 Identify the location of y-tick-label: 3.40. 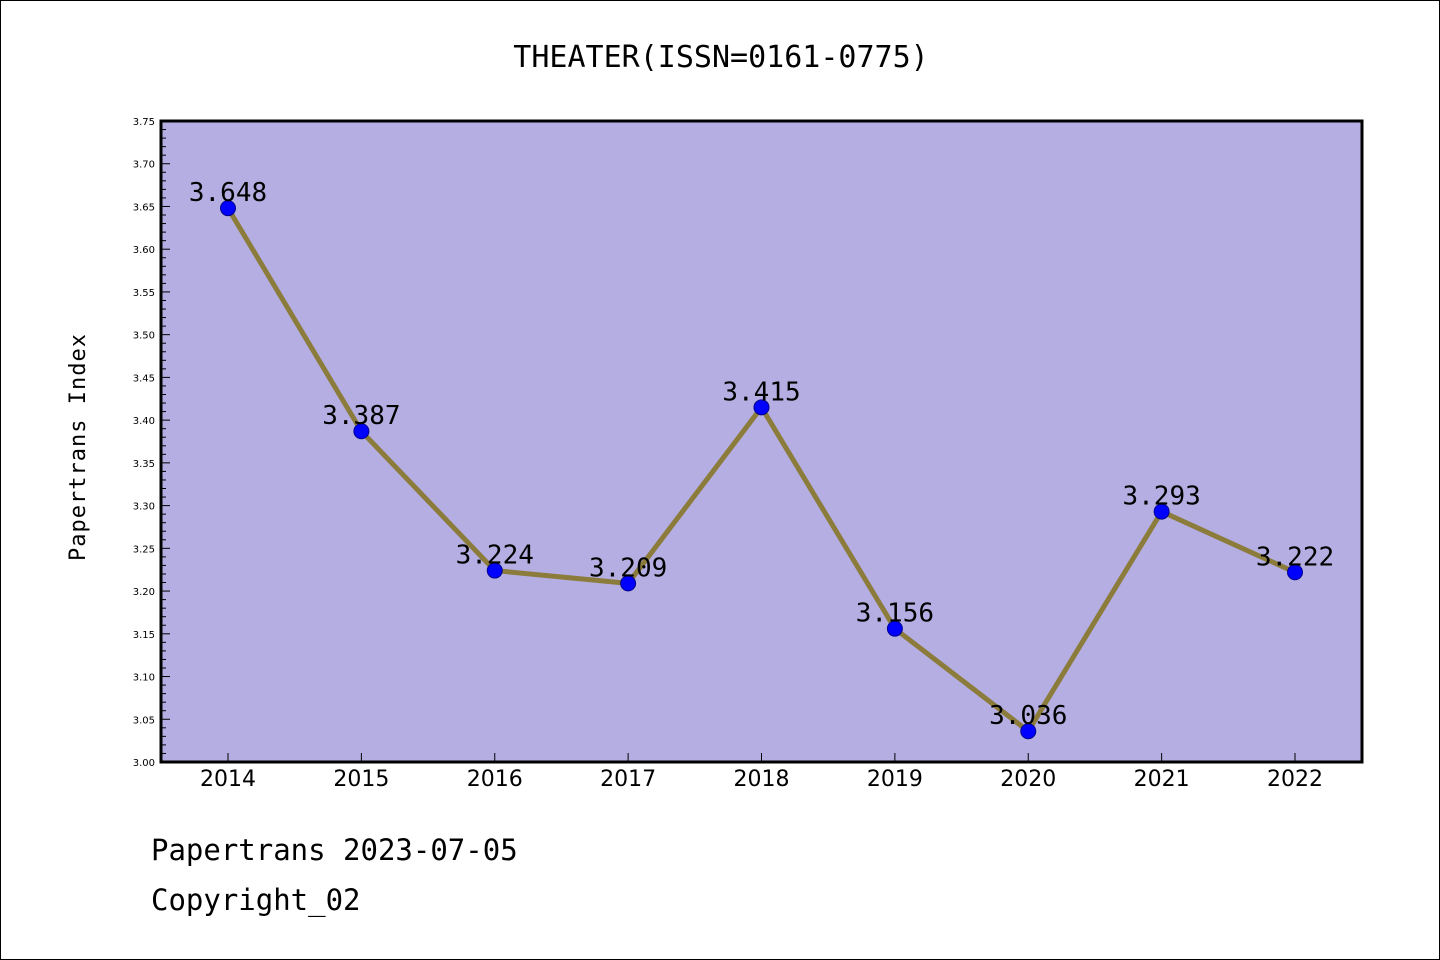
(144, 421).